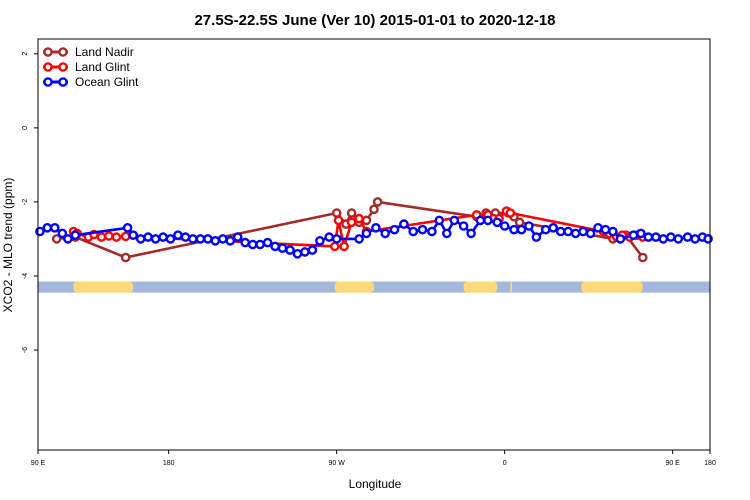 The height and width of the screenshot is (500, 750). Describe the element at coordinates (336, 463) in the screenshot. I see `x-tick-label: 90 W` at that location.